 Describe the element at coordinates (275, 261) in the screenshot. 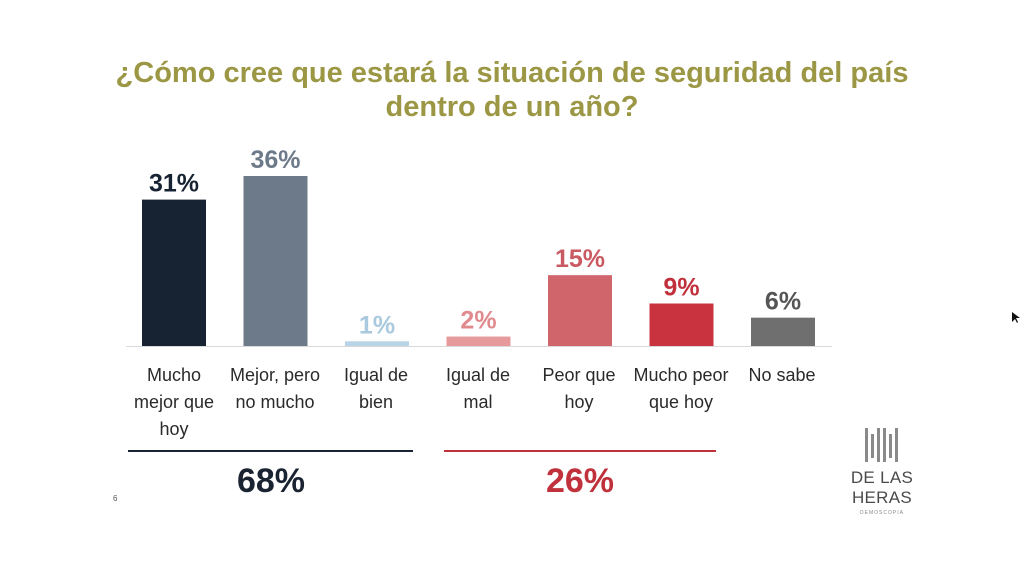

I see `bar-mejor-pero-no-mucho` at that location.